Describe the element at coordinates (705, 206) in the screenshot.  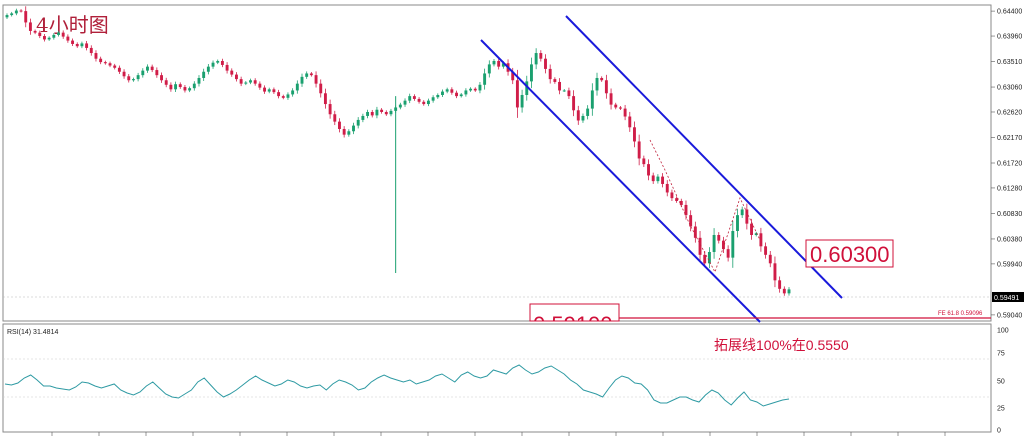
I see `fib-zigzag-line` at that location.